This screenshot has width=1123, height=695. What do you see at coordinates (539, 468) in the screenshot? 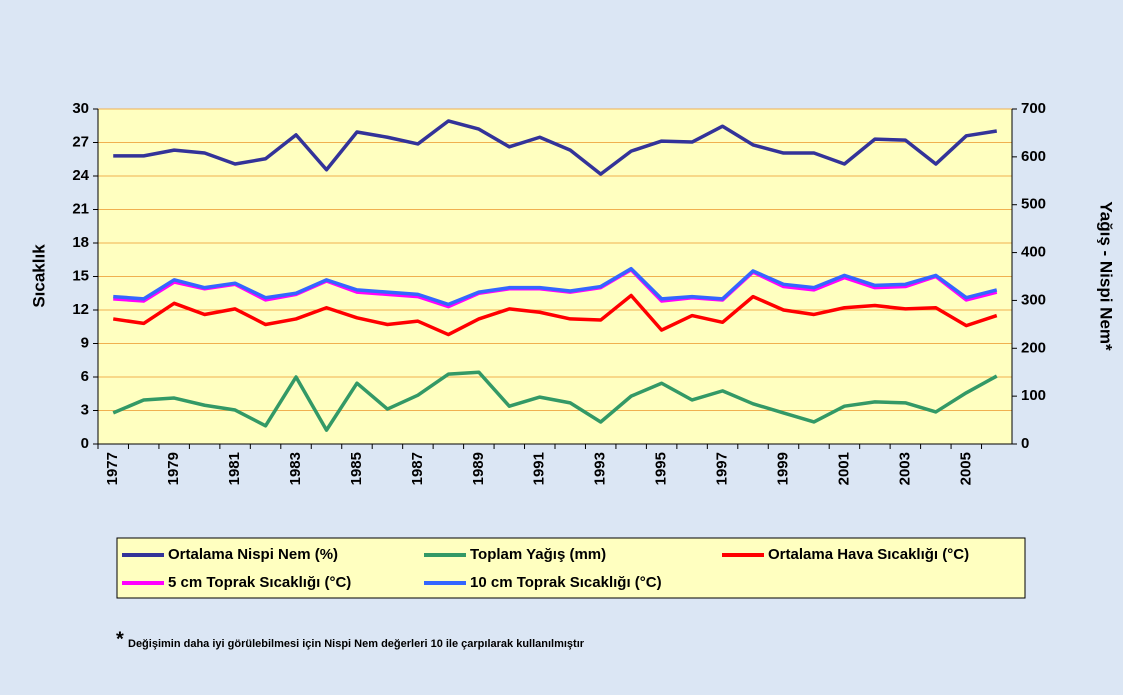
I see `x-tick-label: 1991` at bounding box center [539, 468].